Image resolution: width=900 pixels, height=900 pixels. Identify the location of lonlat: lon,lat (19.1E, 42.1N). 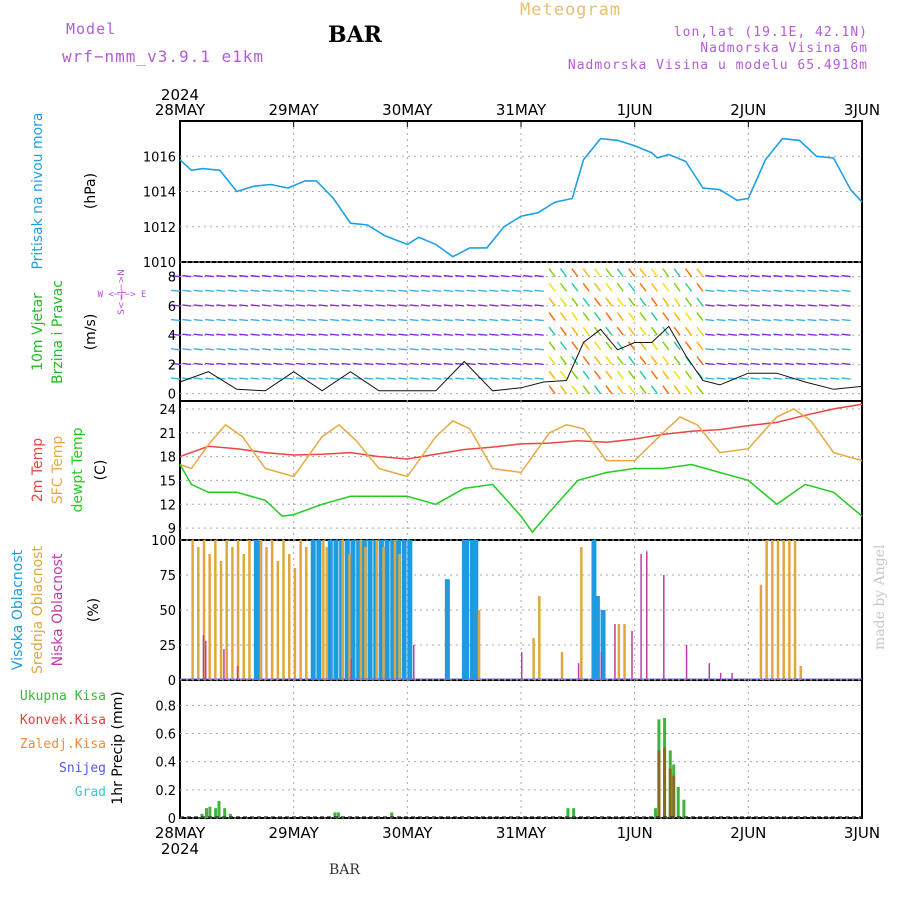
(770, 32).